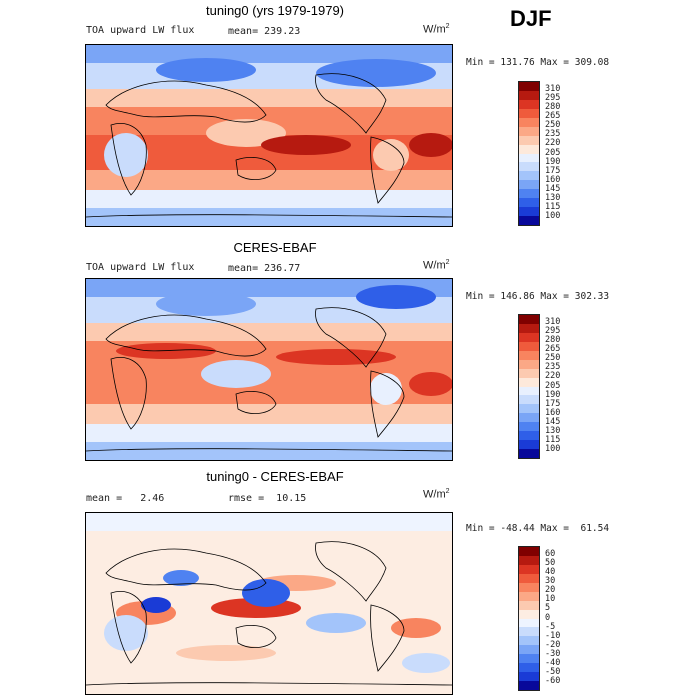 This screenshot has height=700, width=700. I want to click on panel-2-max-value: 302.33, so click(592, 296).